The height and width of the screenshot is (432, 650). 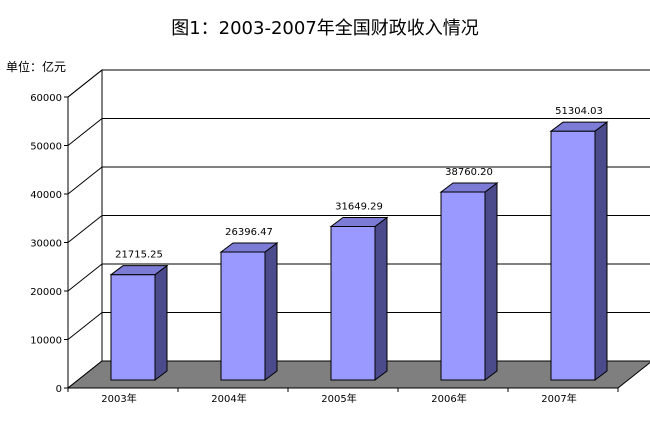 What do you see at coordinates (228, 398) in the screenshot?
I see `x-tick-label: 2004年` at bounding box center [228, 398].